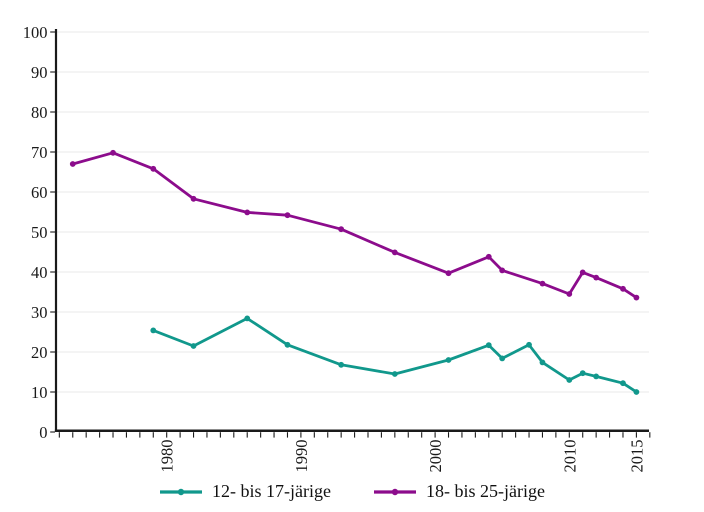 The height and width of the screenshot is (512, 704). What do you see at coordinates (39, 392) in the screenshot?
I see `svg-text: 10` at bounding box center [39, 392].